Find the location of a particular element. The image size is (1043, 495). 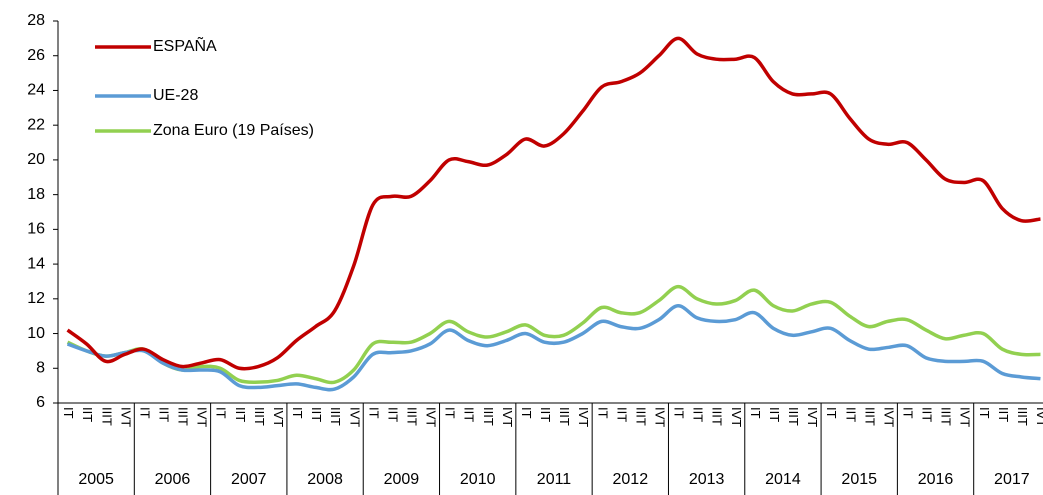

y-tick-label: 10 is located at coordinates (36, 333).